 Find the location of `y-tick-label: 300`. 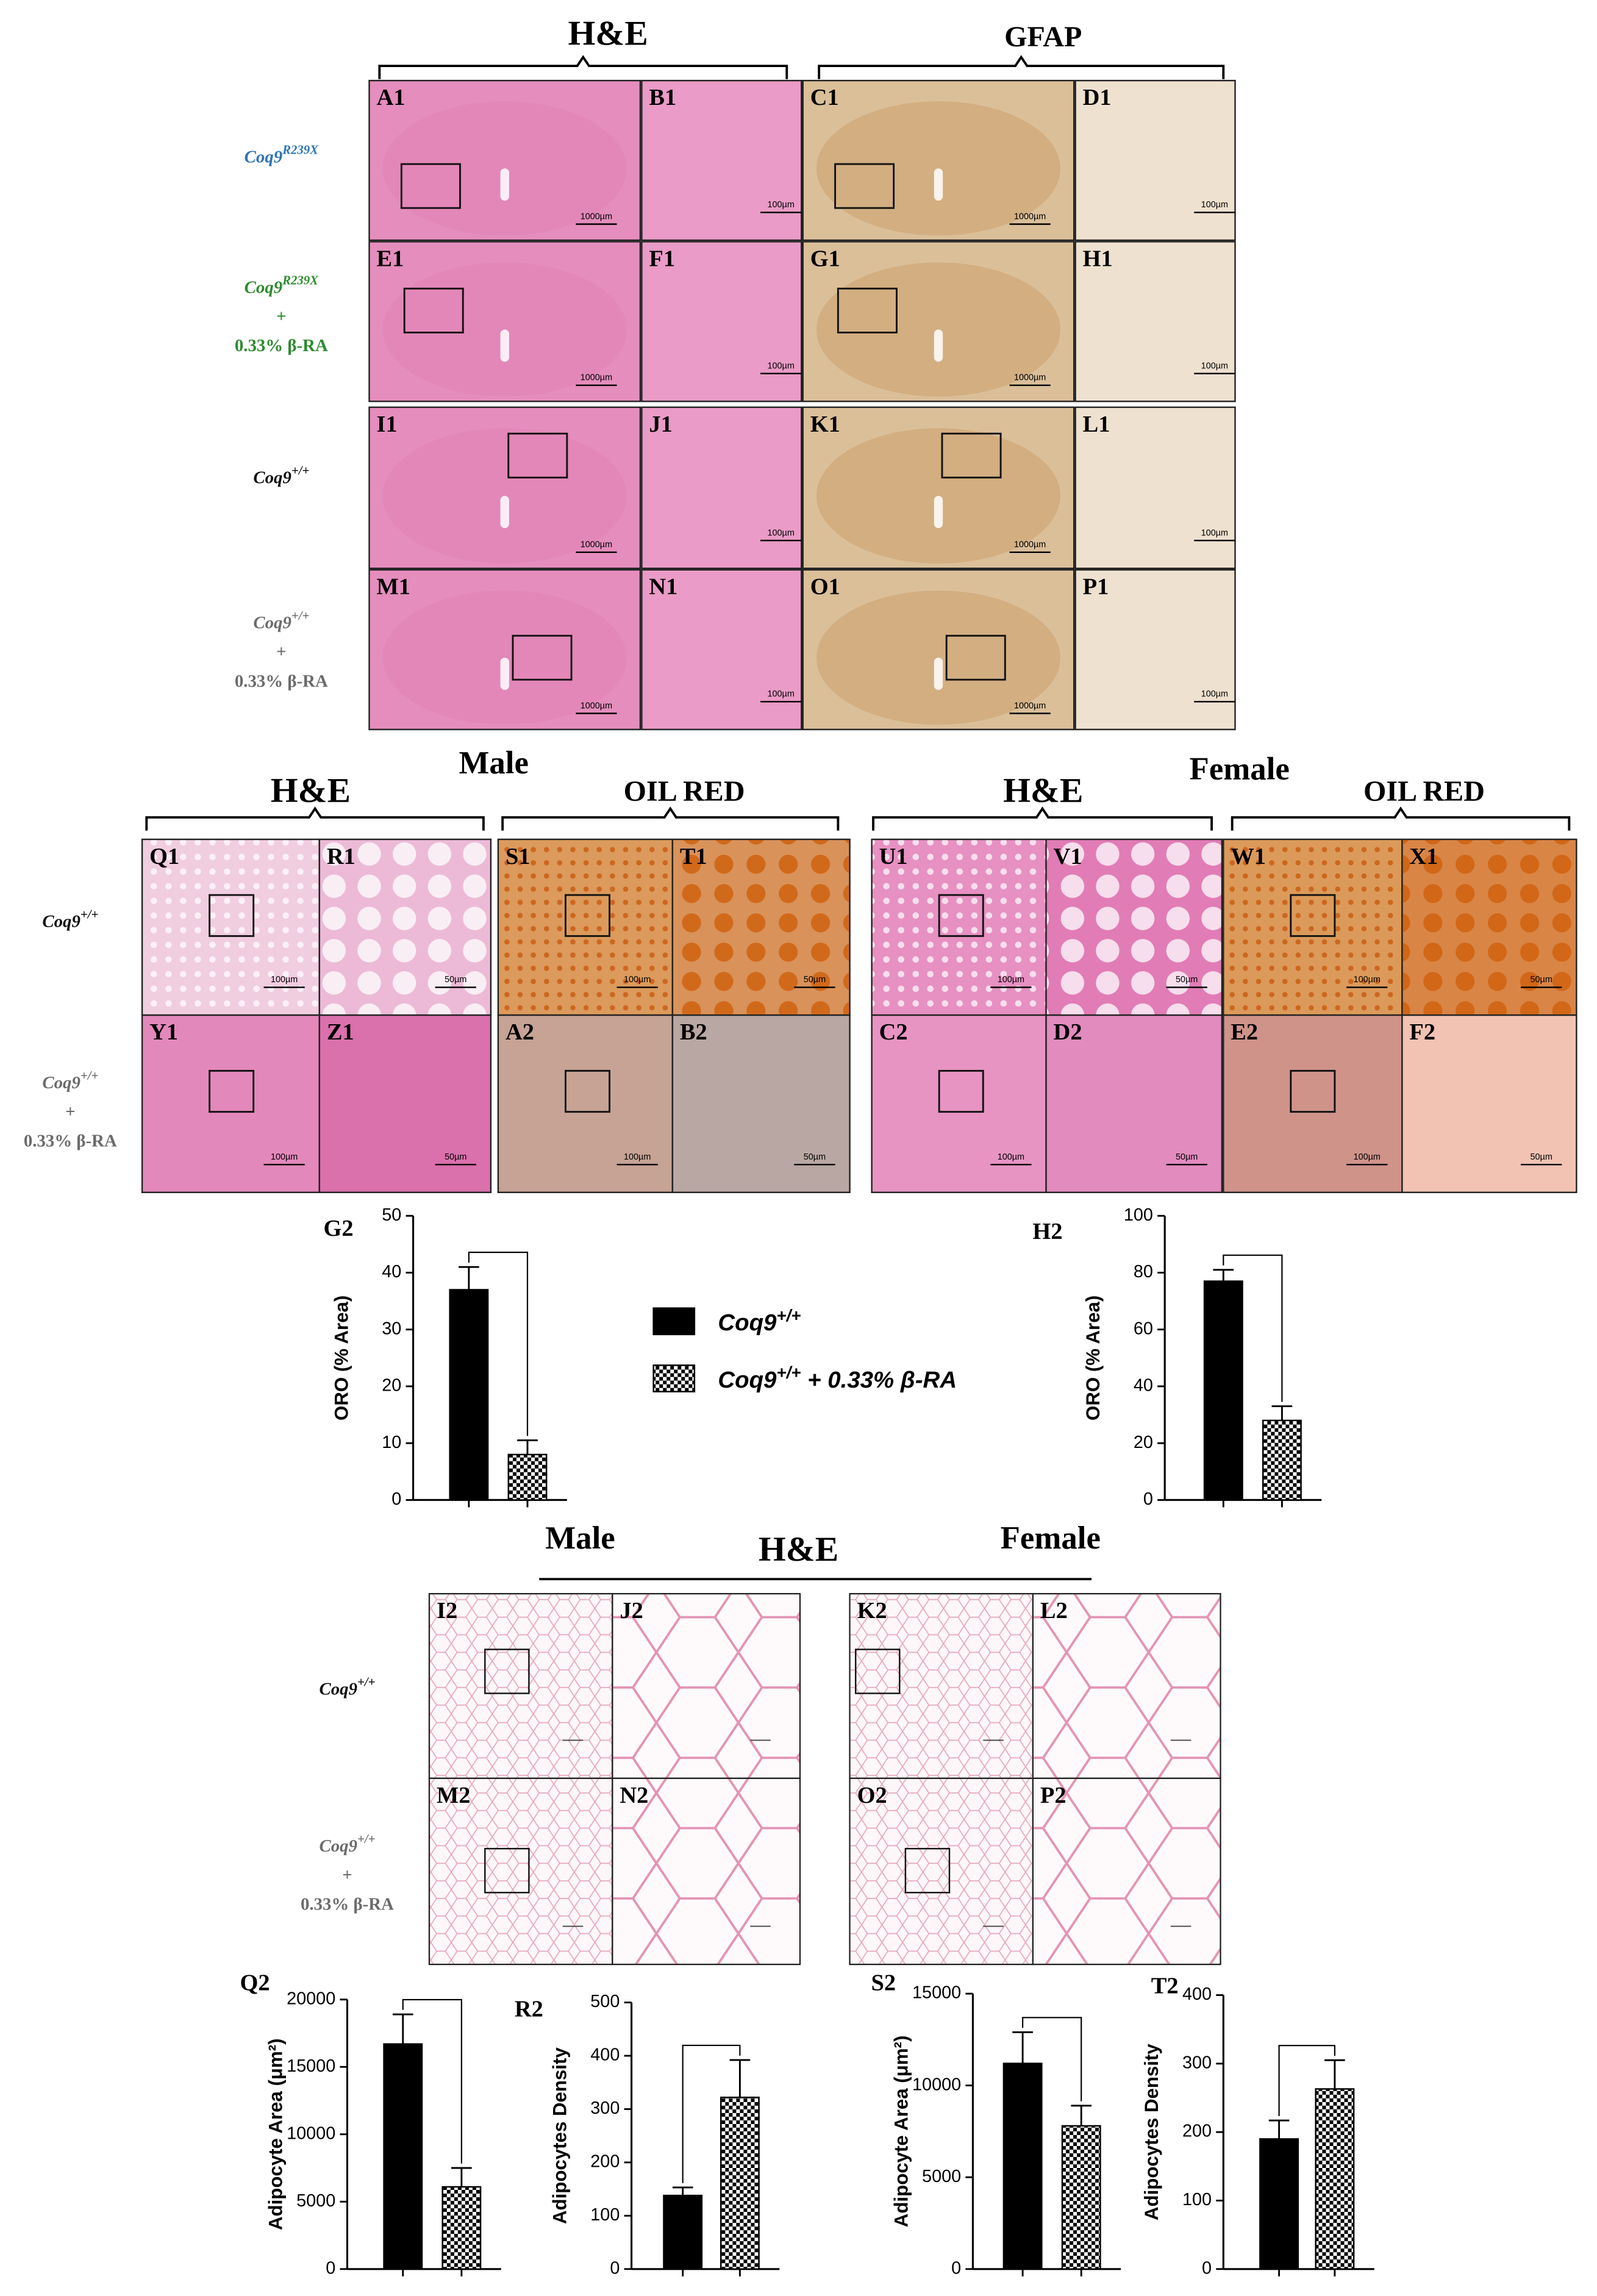

y-tick-label: 300 is located at coordinates (1197, 2062).